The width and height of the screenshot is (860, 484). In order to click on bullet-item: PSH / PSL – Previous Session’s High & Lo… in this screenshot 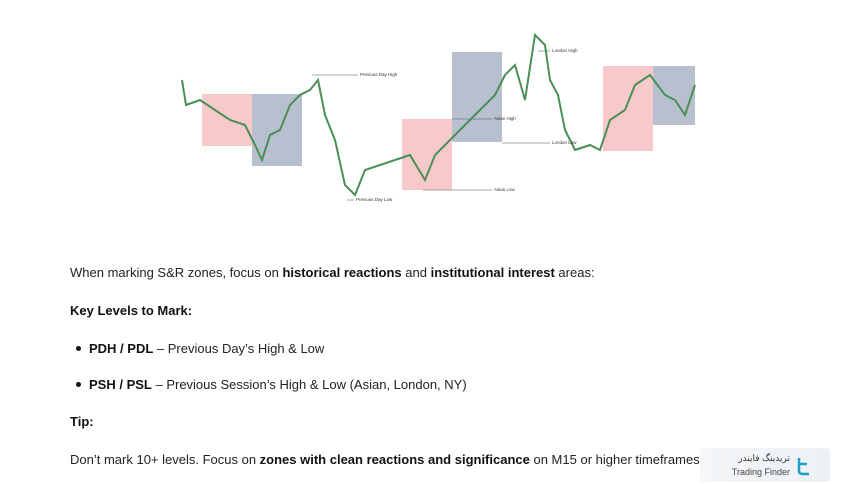, I will do `click(278, 384)`.